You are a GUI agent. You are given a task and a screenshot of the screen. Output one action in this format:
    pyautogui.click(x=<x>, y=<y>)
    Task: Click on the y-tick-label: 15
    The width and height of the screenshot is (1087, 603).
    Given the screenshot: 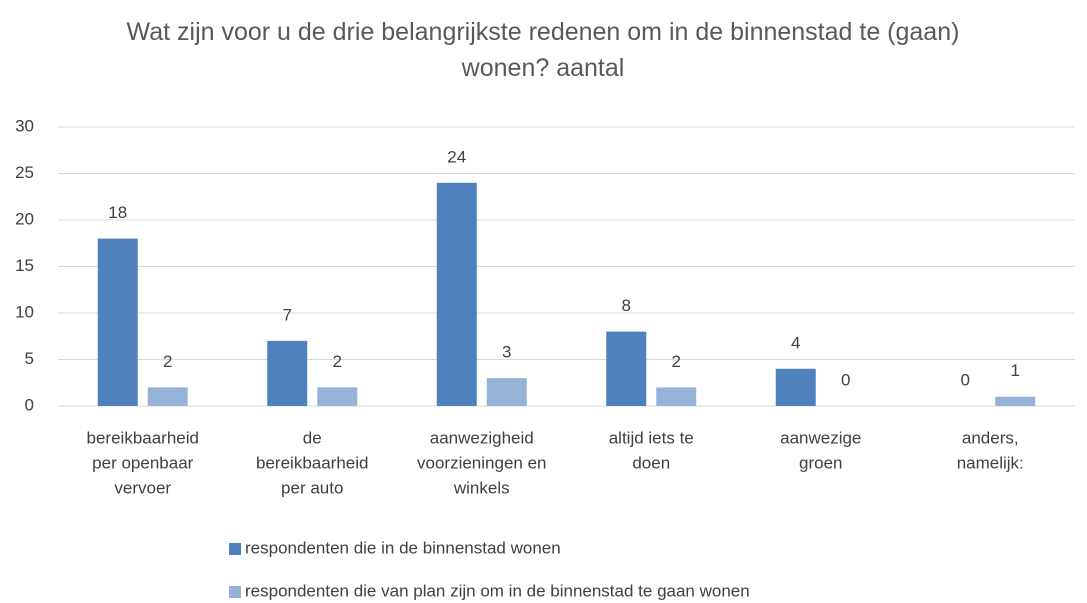 What is the action you would take?
    pyautogui.click(x=24, y=265)
    